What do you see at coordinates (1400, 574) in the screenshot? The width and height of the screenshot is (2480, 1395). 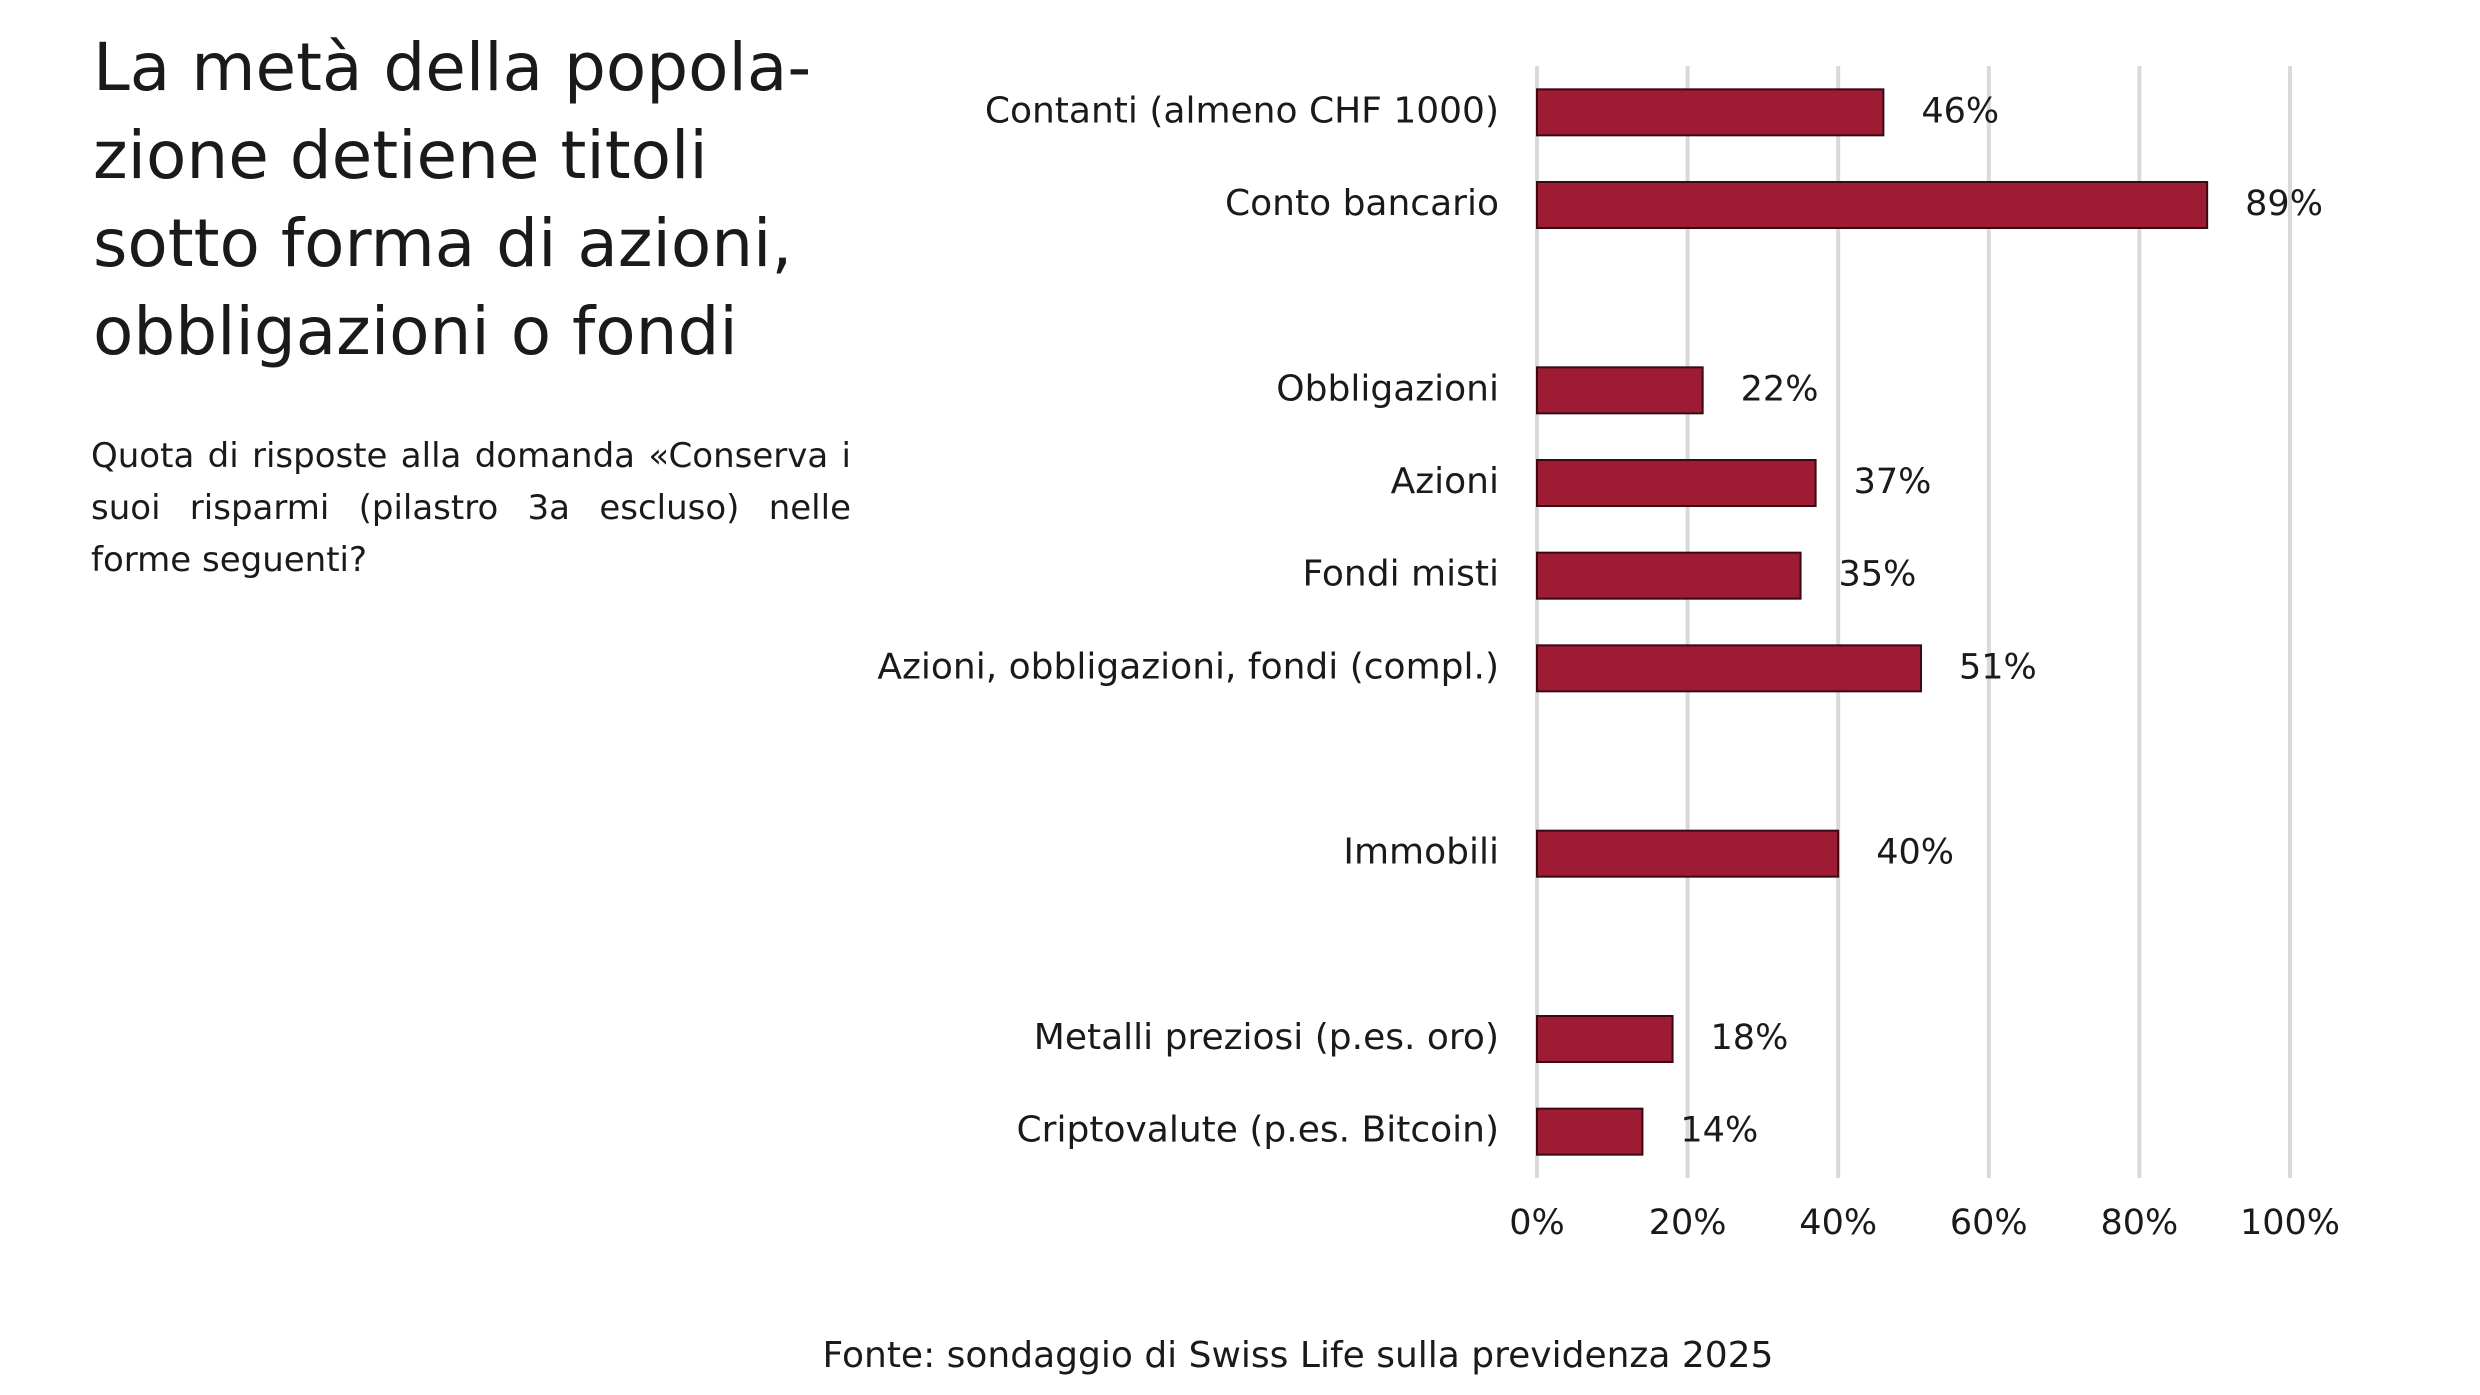 I see `y-tick-label: Fondi misti` at bounding box center [1400, 574].